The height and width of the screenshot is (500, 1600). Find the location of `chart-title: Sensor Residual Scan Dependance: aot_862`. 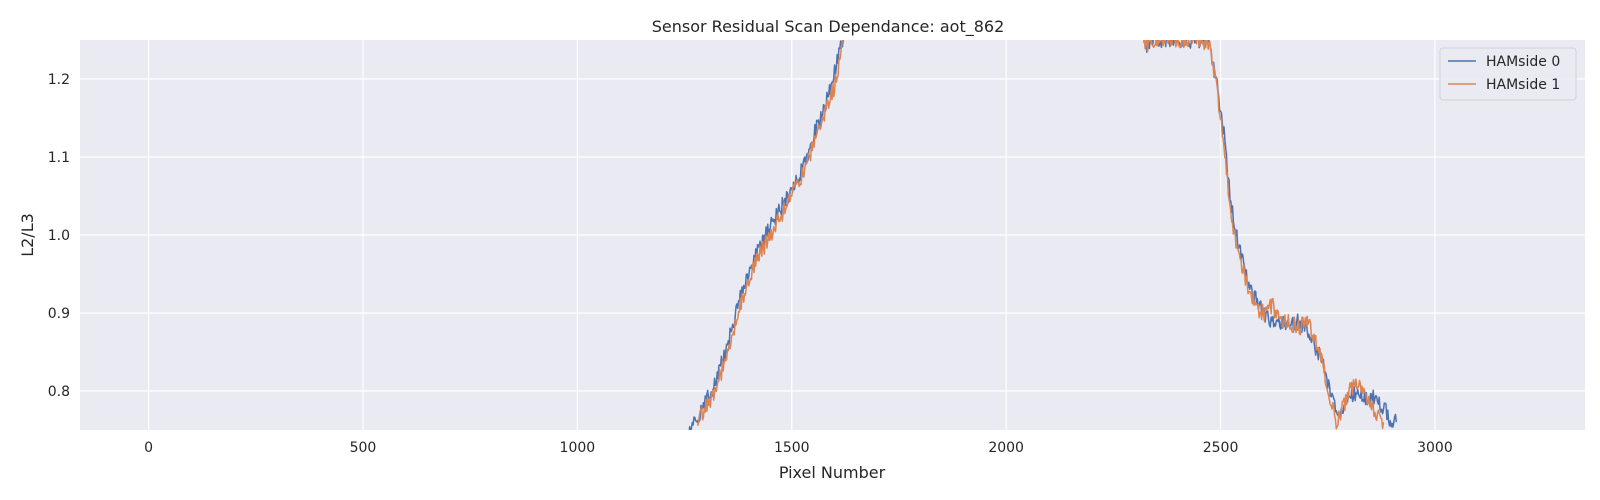

chart-title: Sensor Residual Scan Dependance: aot_862 is located at coordinates (828, 27).